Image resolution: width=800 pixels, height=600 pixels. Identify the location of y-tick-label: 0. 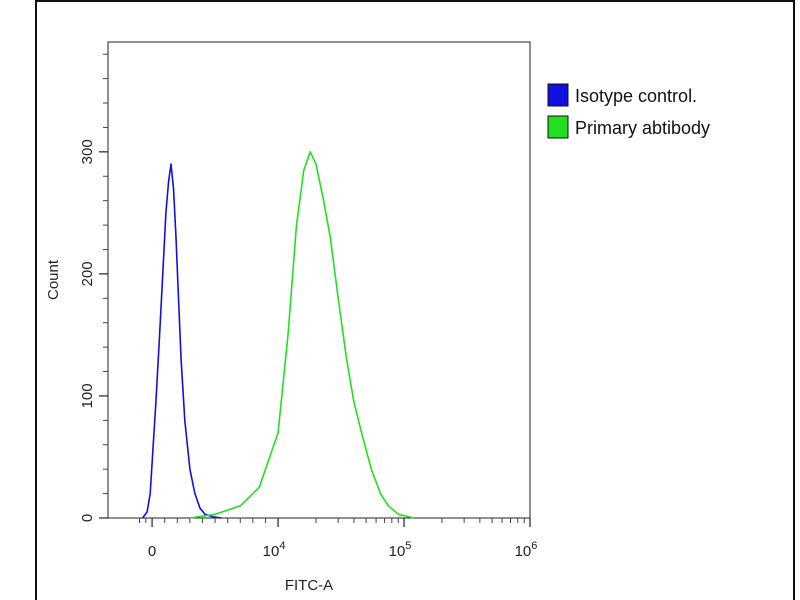
(87, 518).